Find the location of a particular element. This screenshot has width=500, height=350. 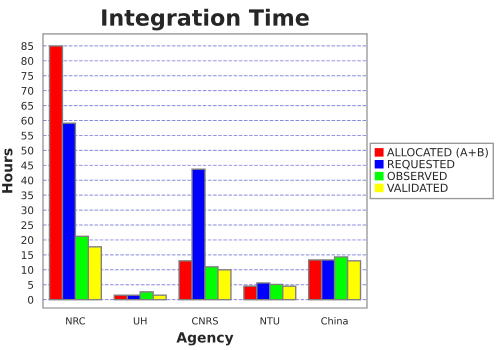

y-axis-title: Hours is located at coordinates (7, 170).